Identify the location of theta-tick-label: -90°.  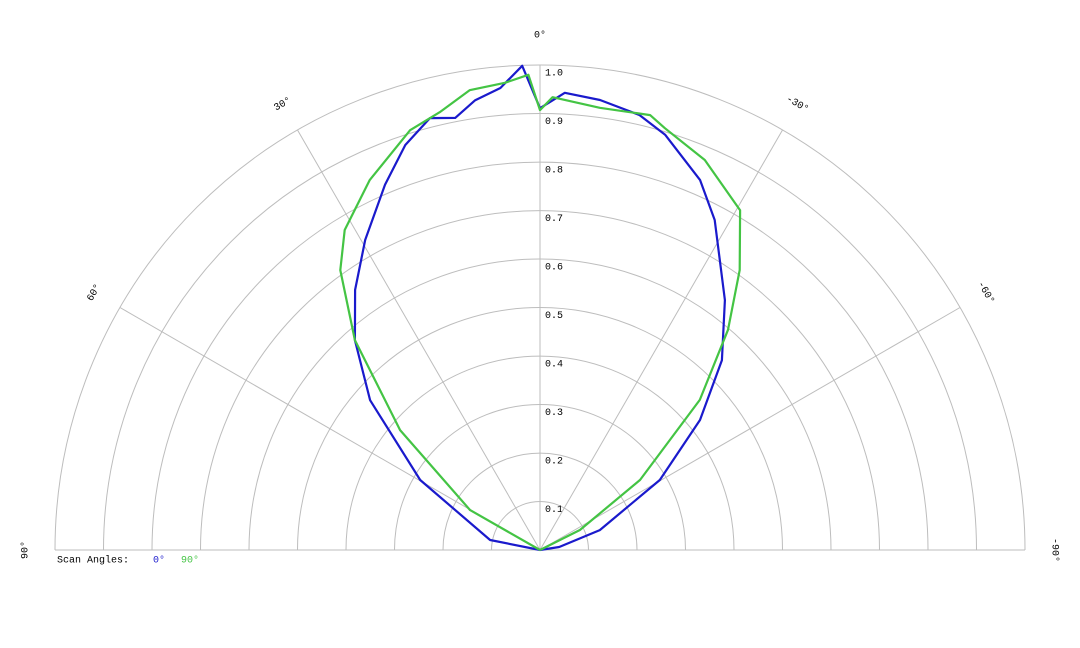
(1054, 550).